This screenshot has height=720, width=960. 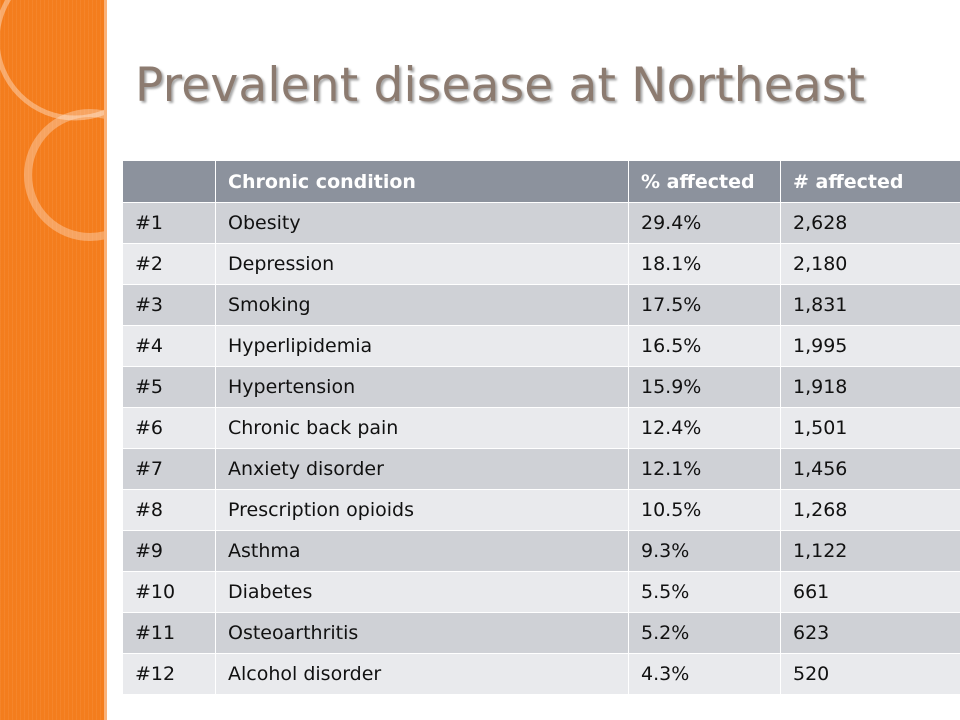 I want to click on table-row: #12 Alcohol disorder 4.3% 520, so click(x=541, y=674).